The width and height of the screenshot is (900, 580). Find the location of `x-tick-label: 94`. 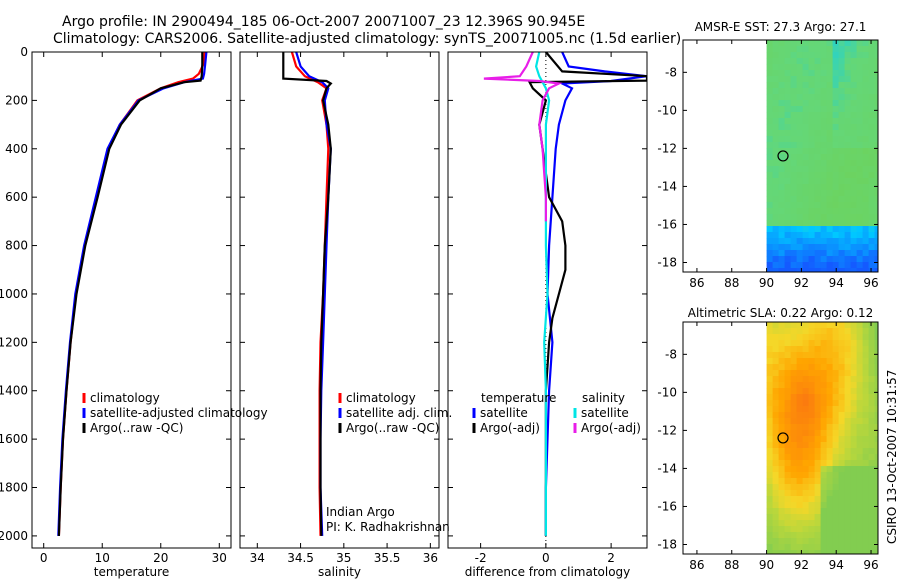

x-tick-label: 94 is located at coordinates (836, 283).